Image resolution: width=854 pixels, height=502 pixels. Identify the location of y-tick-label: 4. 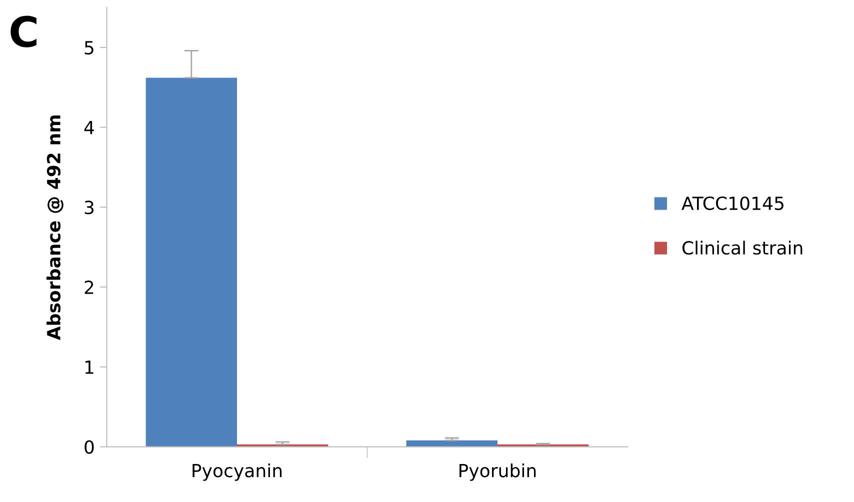
(89, 127).